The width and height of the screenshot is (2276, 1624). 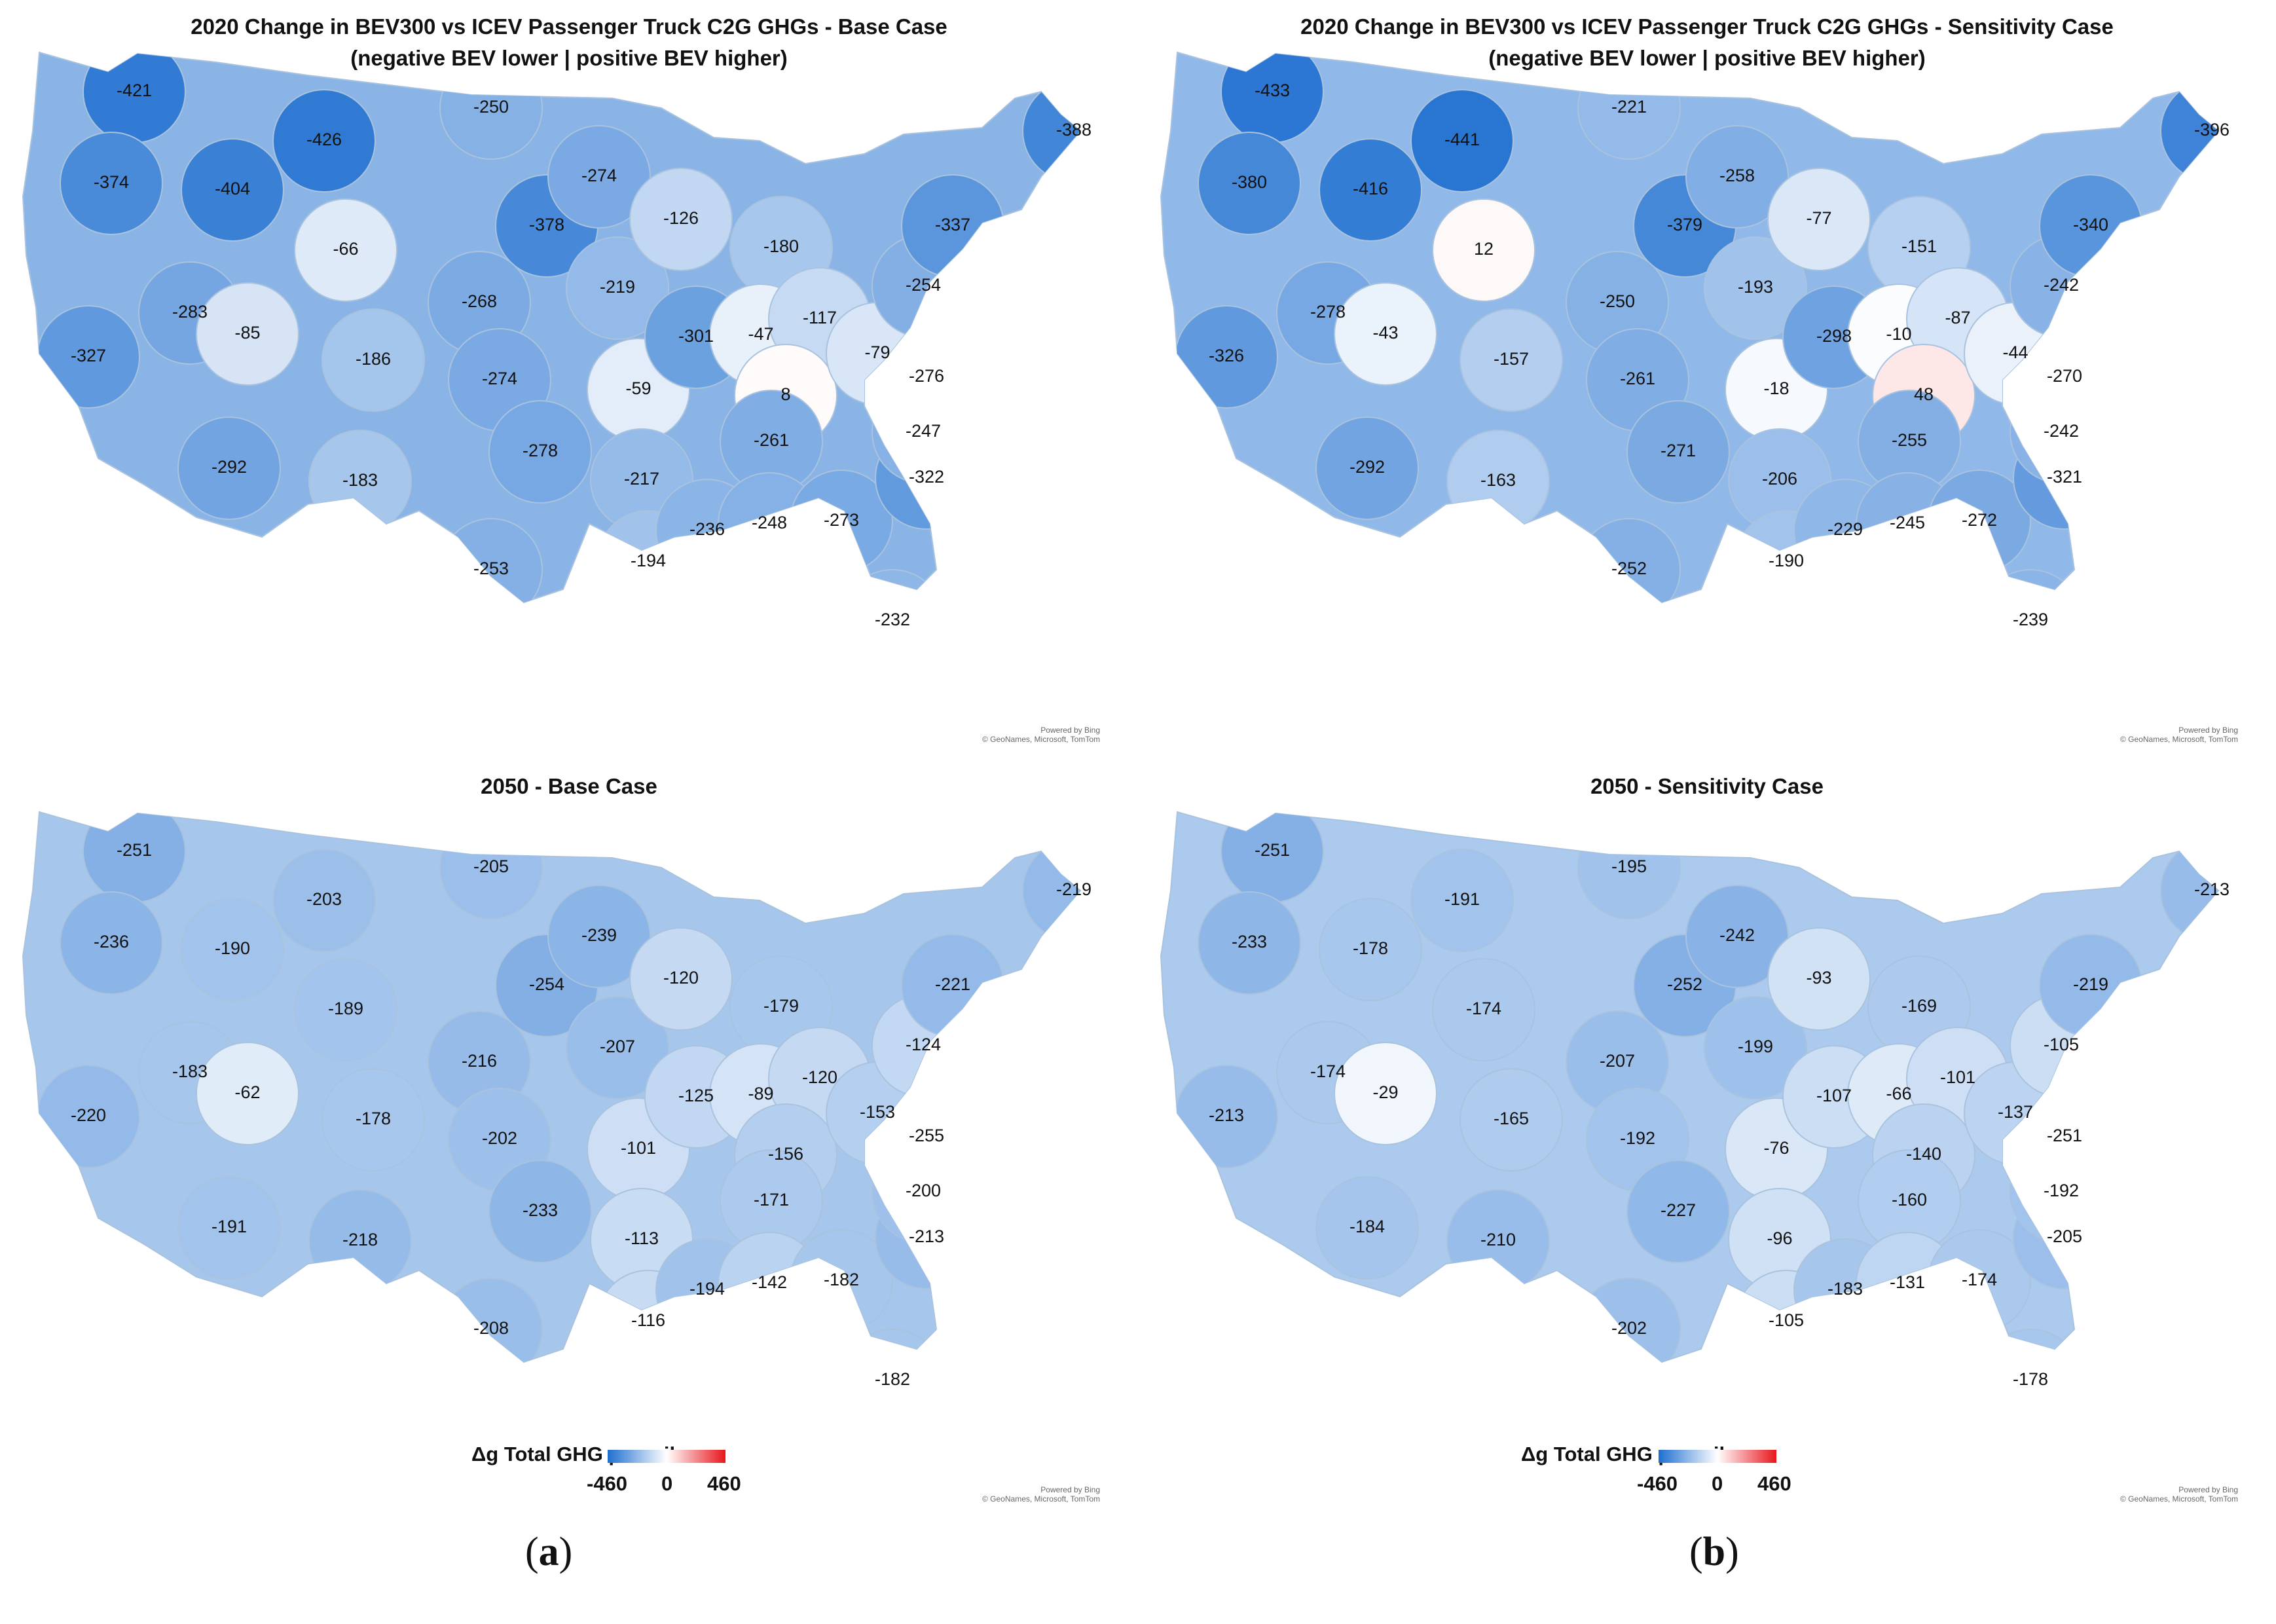 I want to click on state-value-label-tn: -261, so click(x=771, y=440).